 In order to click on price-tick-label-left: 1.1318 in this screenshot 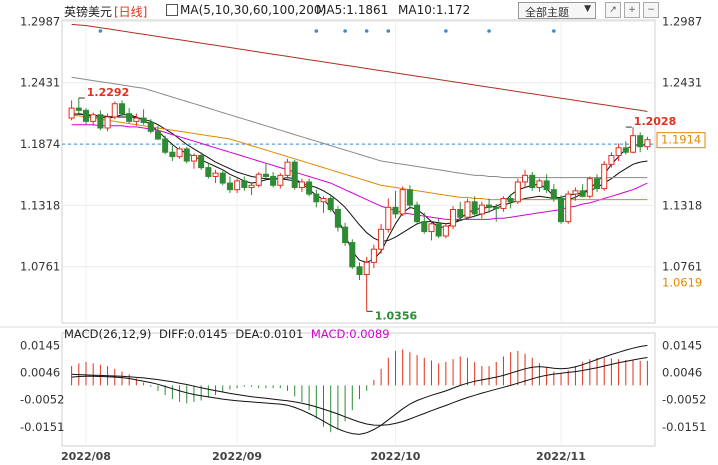, I will do `click(40, 205)`.